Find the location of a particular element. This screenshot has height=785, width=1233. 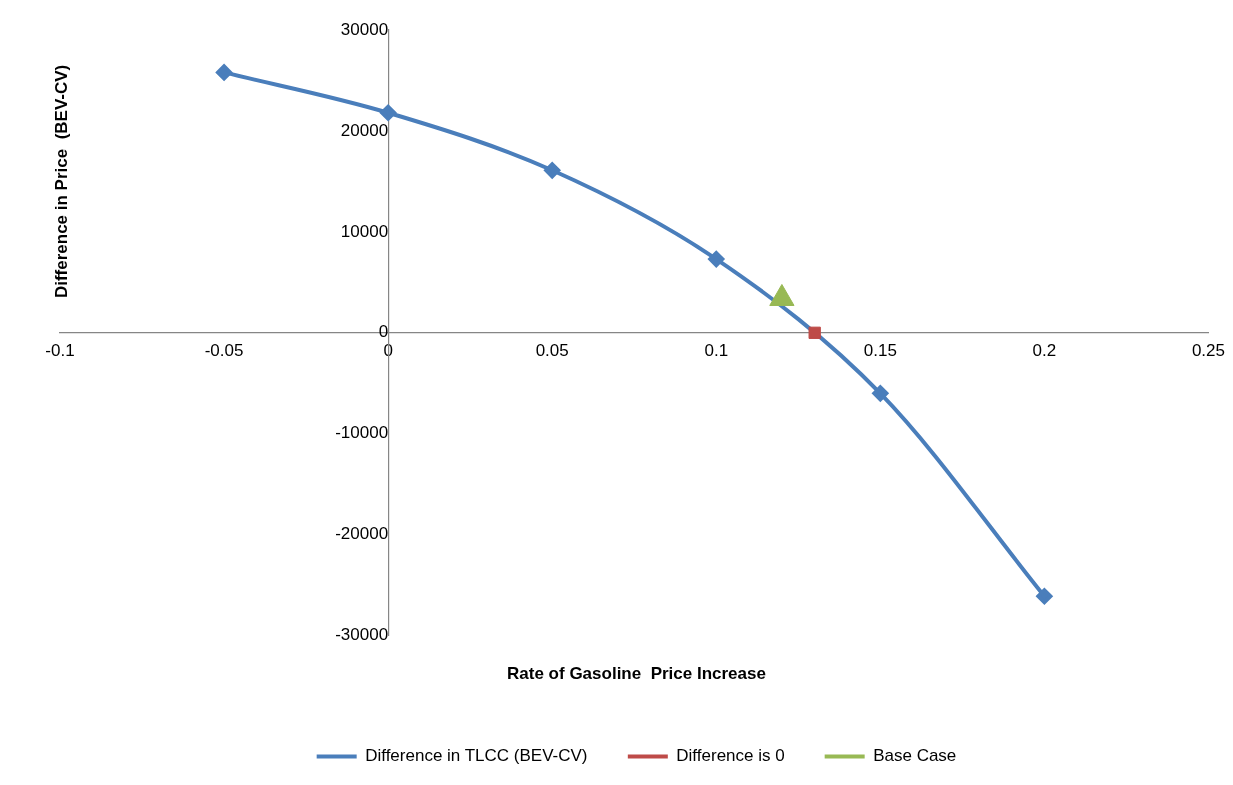

y-tick-label: -30000 is located at coordinates (362, 635).